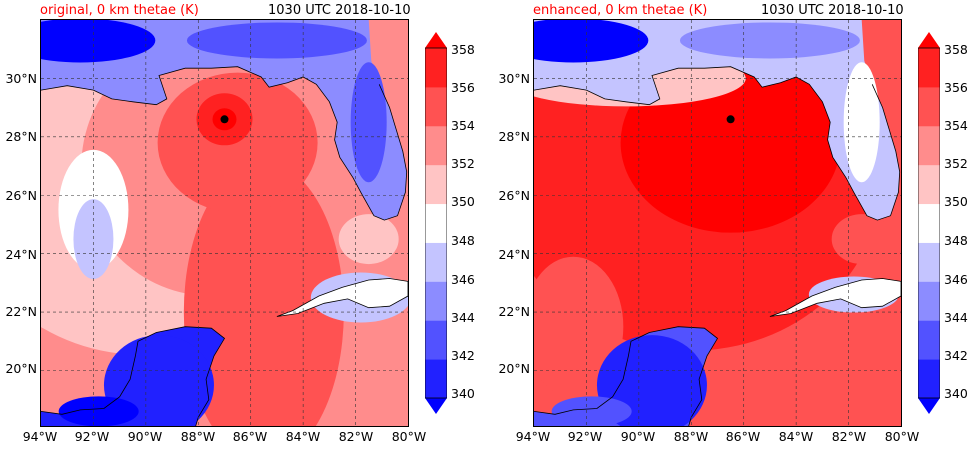 This screenshot has width=972, height=449. I want to click on colorbar-enhanced, so click(929, 225).